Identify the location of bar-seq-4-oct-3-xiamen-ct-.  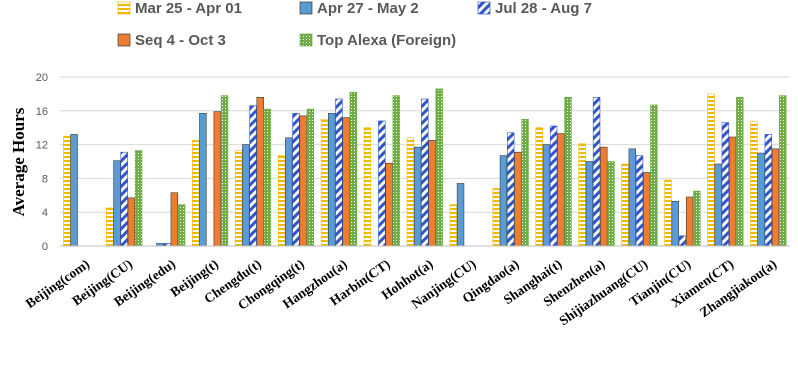
(732, 191).